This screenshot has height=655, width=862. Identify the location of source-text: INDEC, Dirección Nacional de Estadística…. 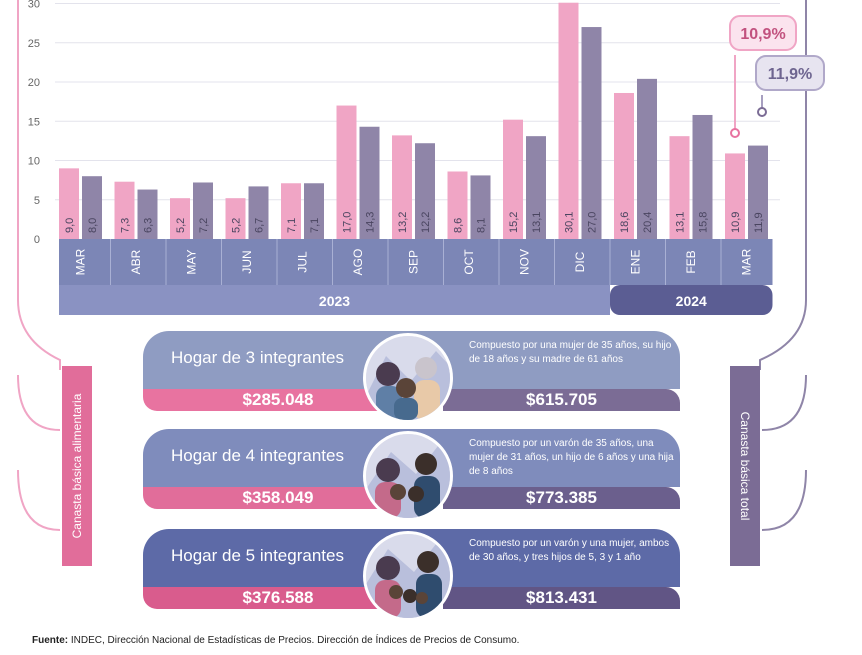
(294, 640).